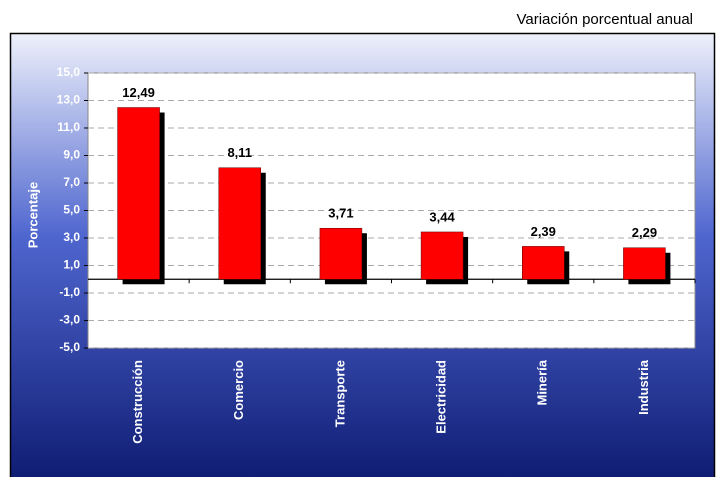  I want to click on y-tick-label: 15,0, so click(69, 72).